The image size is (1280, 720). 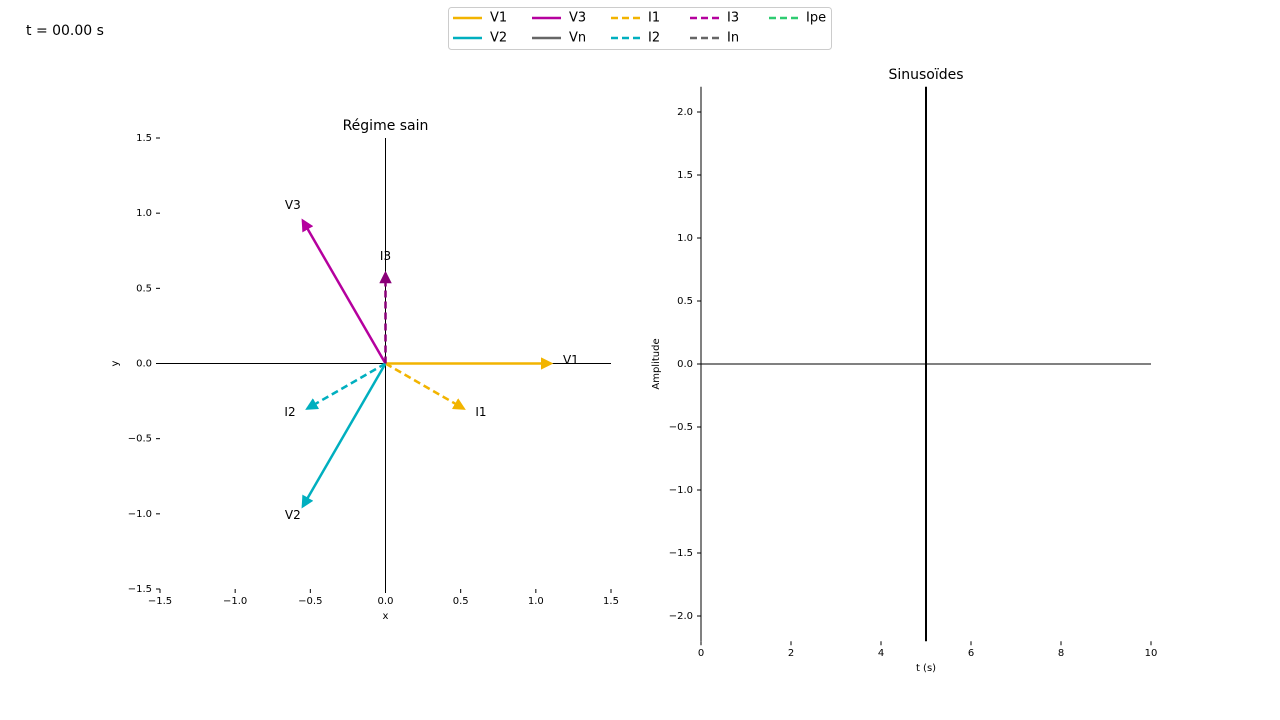 I want to click on time-label: t = 00.00 s, so click(x=65, y=31).